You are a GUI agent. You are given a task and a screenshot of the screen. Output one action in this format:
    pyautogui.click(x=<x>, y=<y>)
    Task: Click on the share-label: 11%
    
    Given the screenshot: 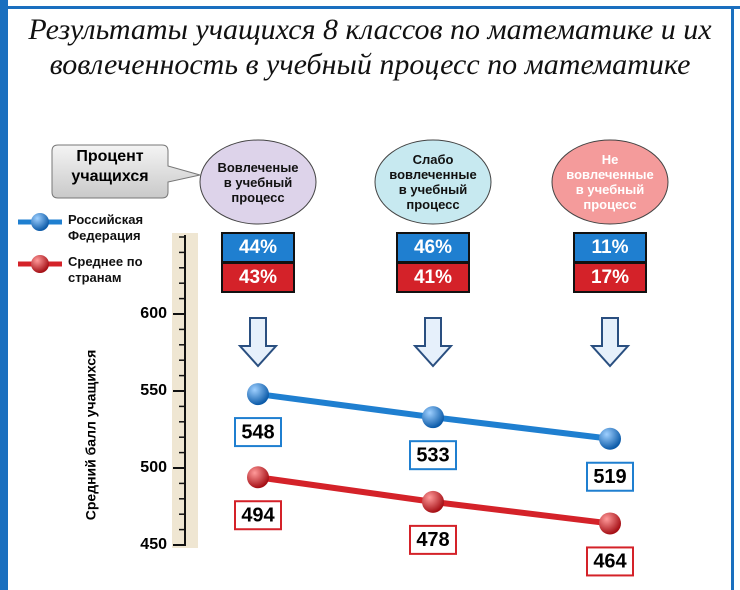 What is the action you would take?
    pyautogui.click(x=610, y=247)
    